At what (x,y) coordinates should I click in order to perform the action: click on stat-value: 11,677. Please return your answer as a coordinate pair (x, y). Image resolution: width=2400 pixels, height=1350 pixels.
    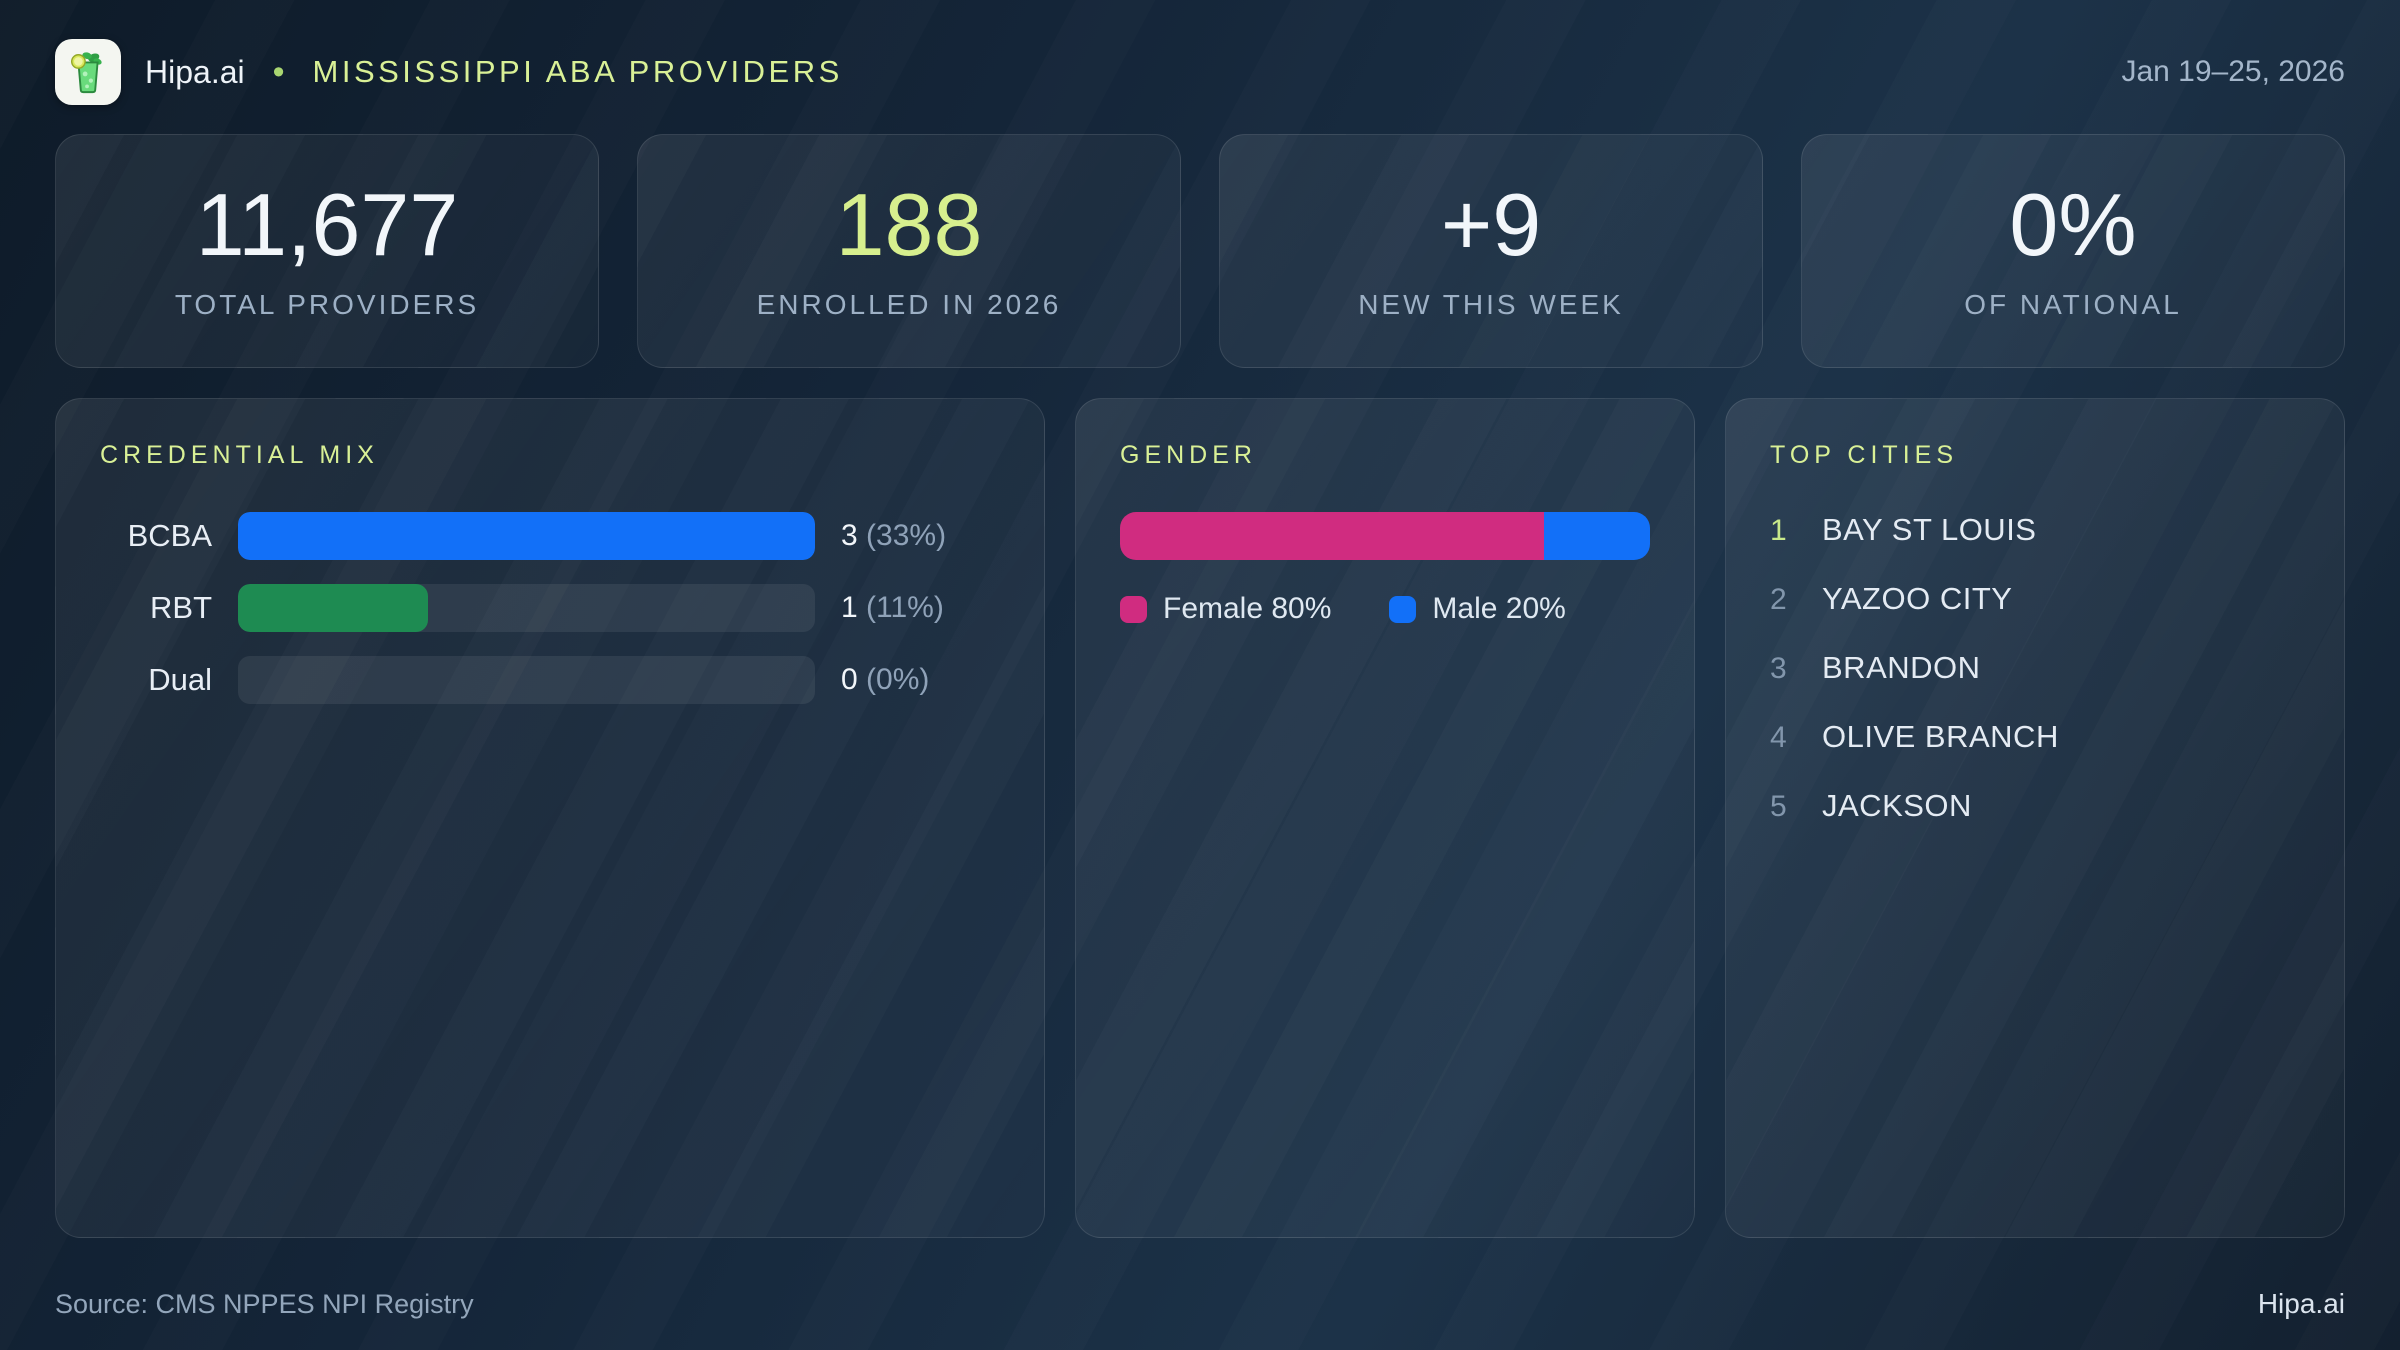
    Looking at the image, I should click on (327, 224).